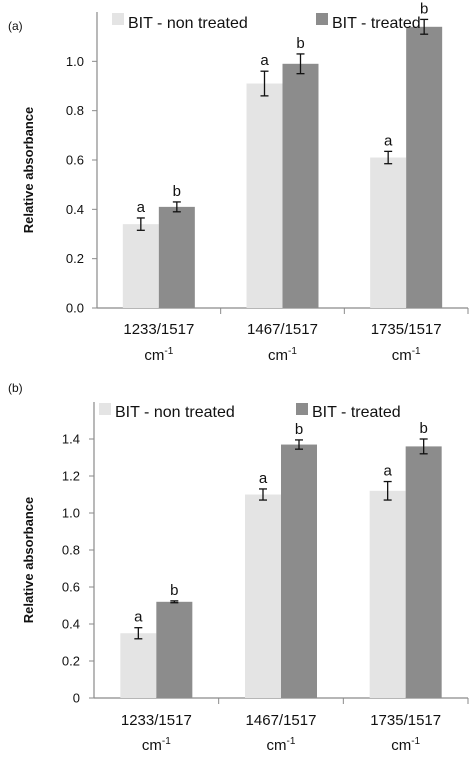 The height and width of the screenshot is (761, 474). What do you see at coordinates (15, 26) in the screenshot?
I see `panel-label: (a)` at bounding box center [15, 26].